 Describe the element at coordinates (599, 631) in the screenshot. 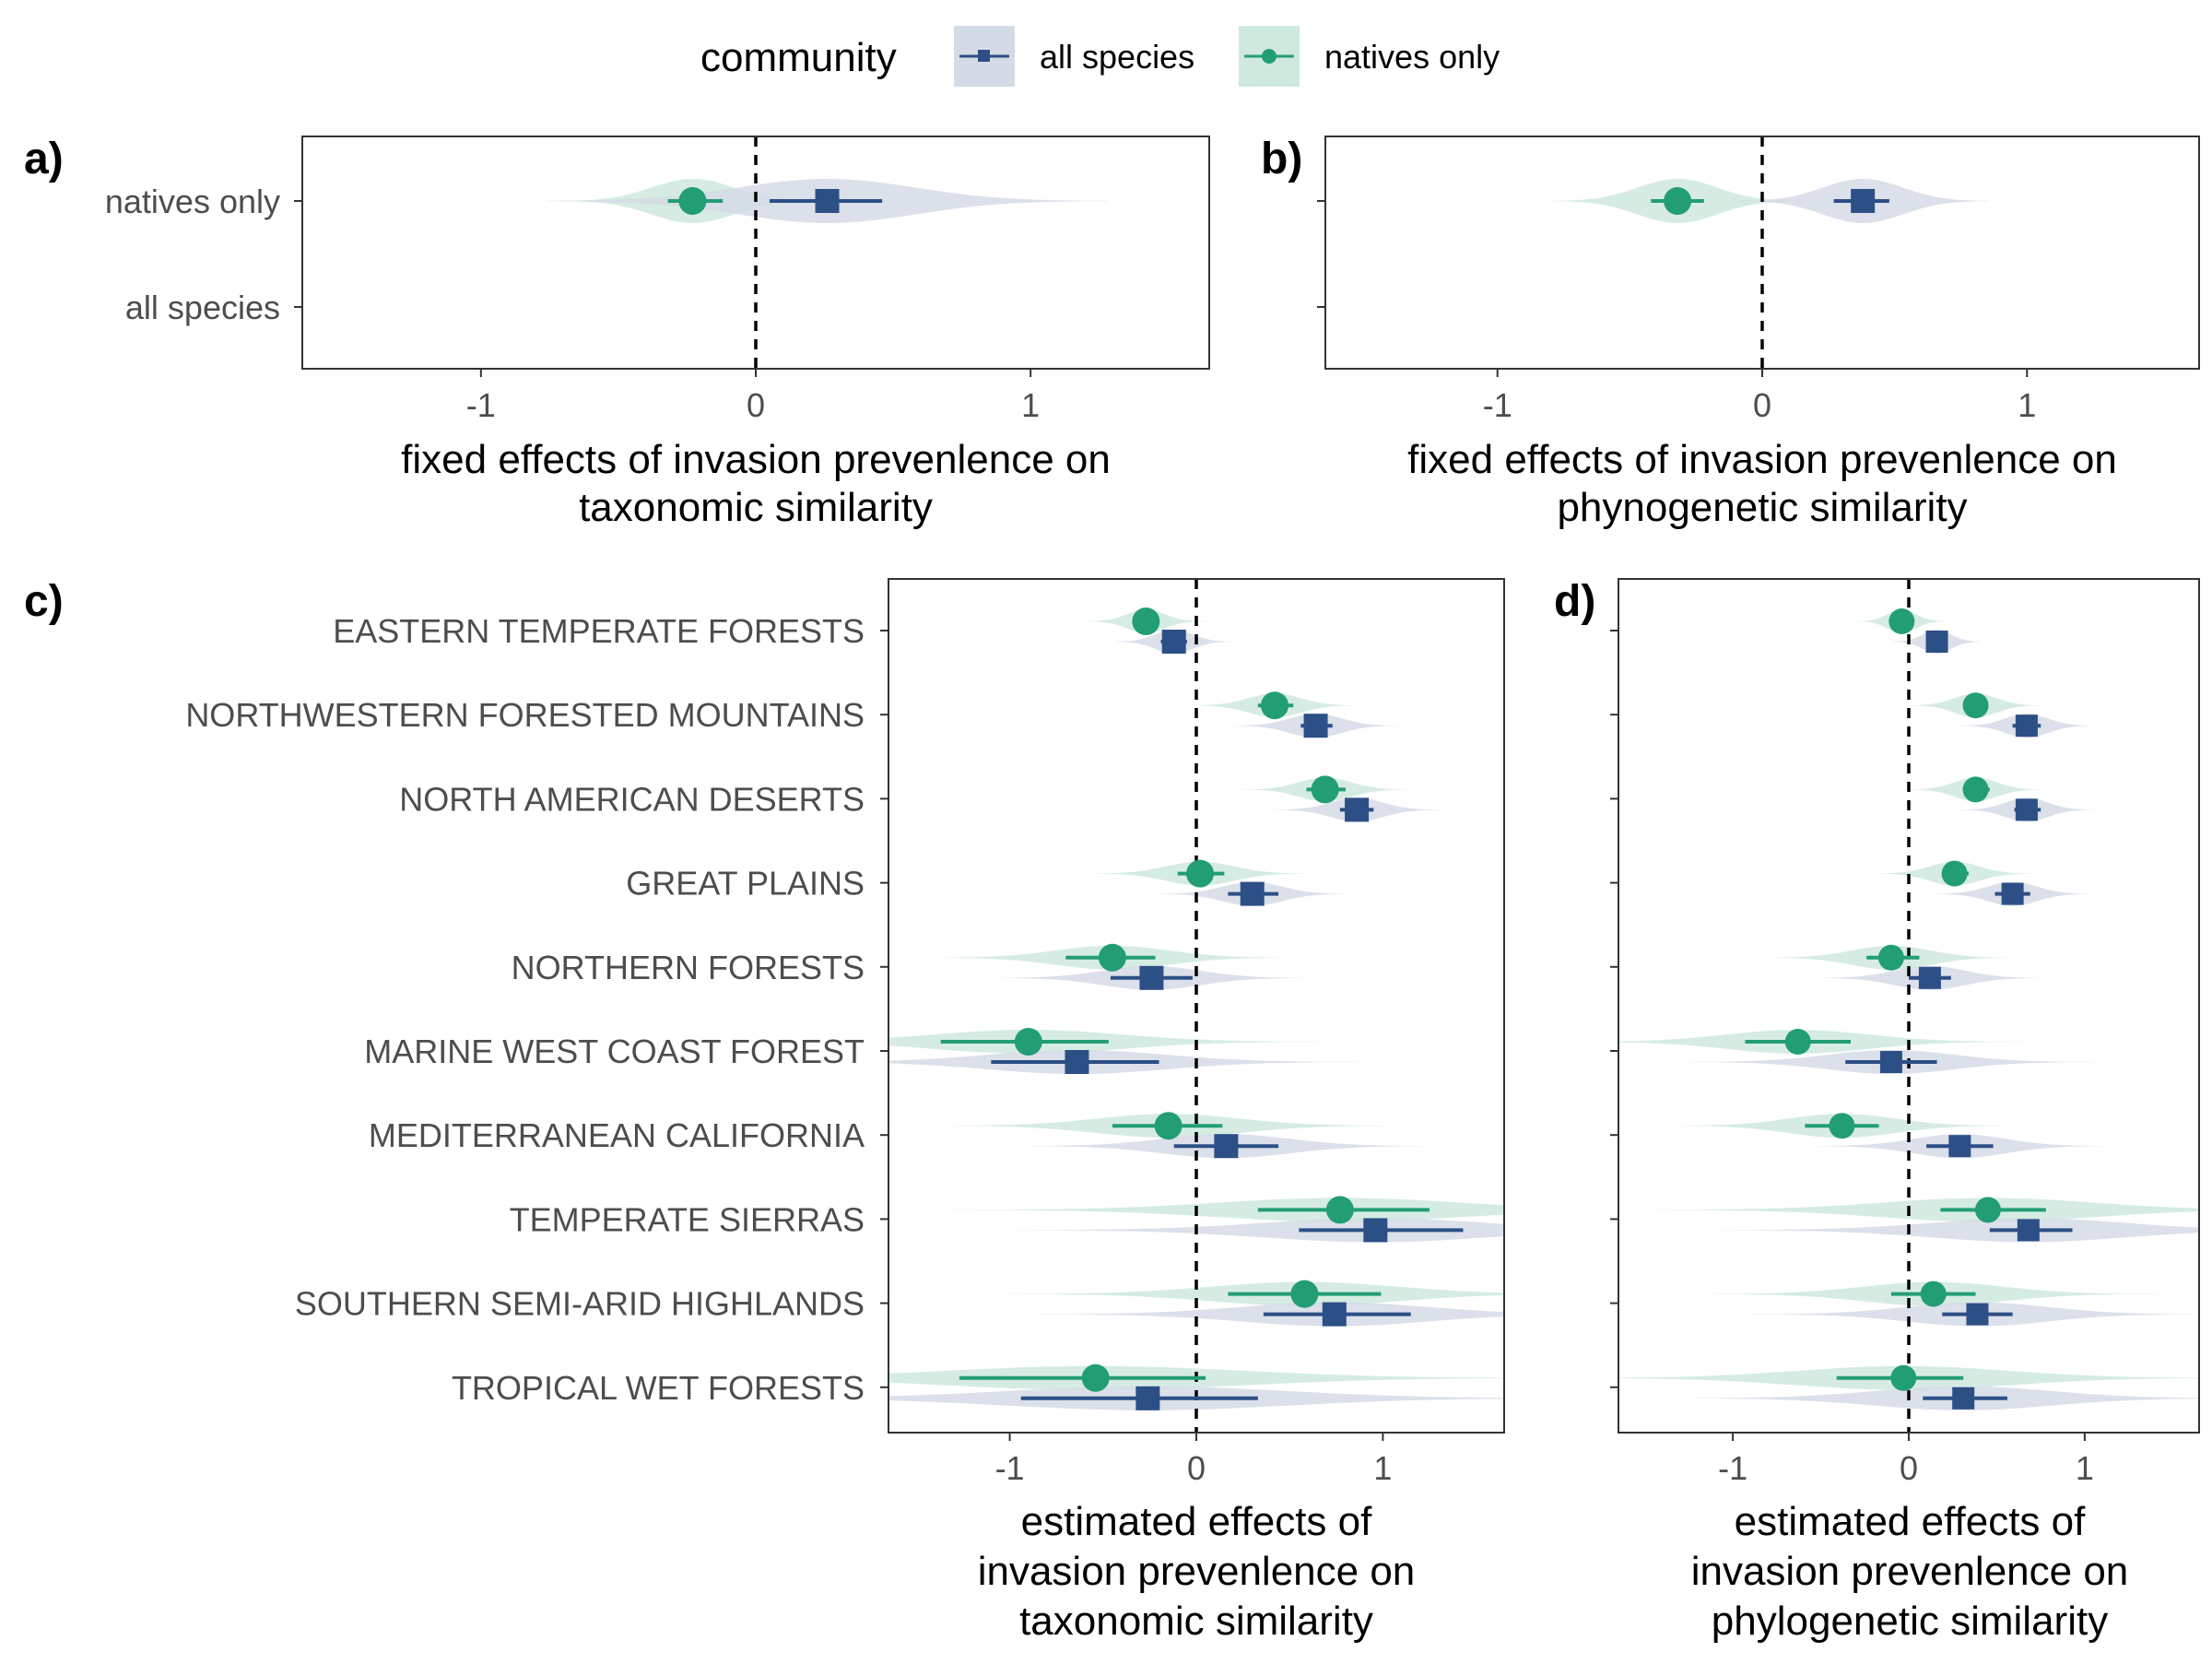

I see `panel-c-category-label-eastern-temperate-forests: EASTERN TEMPERATE FORESTS` at that location.